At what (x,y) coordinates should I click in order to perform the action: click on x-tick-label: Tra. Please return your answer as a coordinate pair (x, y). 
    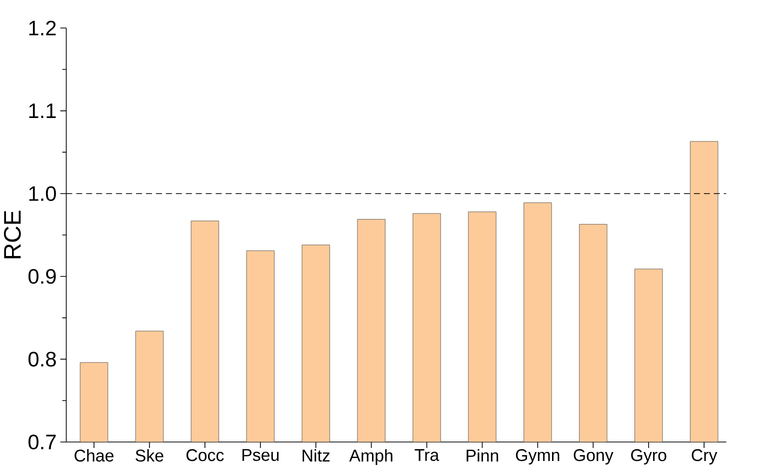
    Looking at the image, I should click on (427, 455).